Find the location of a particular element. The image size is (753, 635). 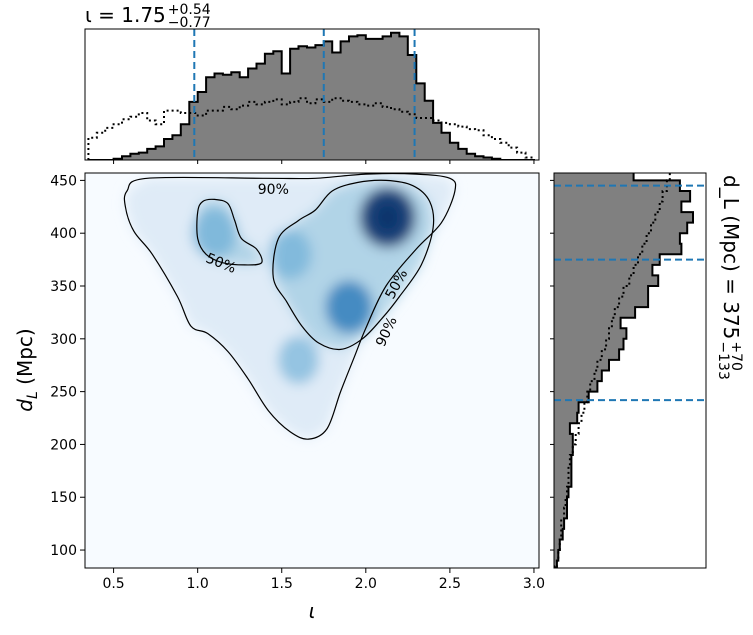

y-tick-label: 150 is located at coordinates (63, 498).